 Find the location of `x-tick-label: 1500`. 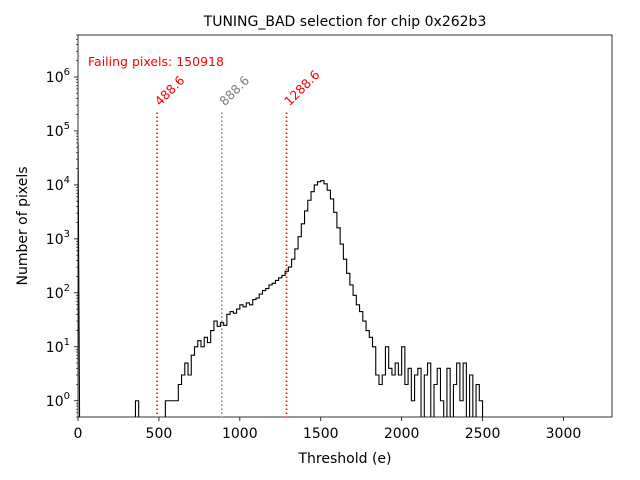

x-tick-label: 1500 is located at coordinates (321, 434).